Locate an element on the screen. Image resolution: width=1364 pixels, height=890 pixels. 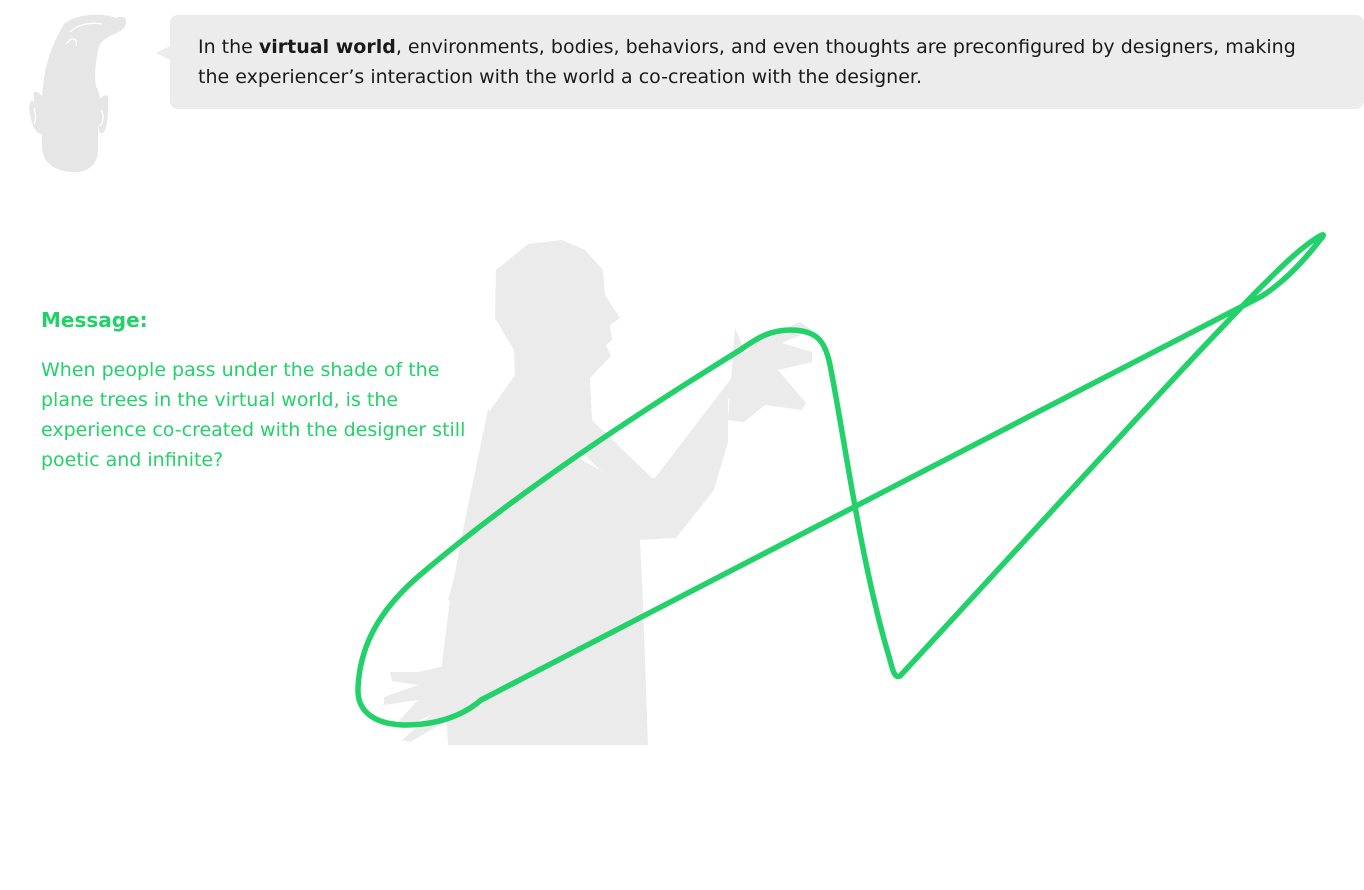
speech-bubble-tail is located at coordinates (164, 53).